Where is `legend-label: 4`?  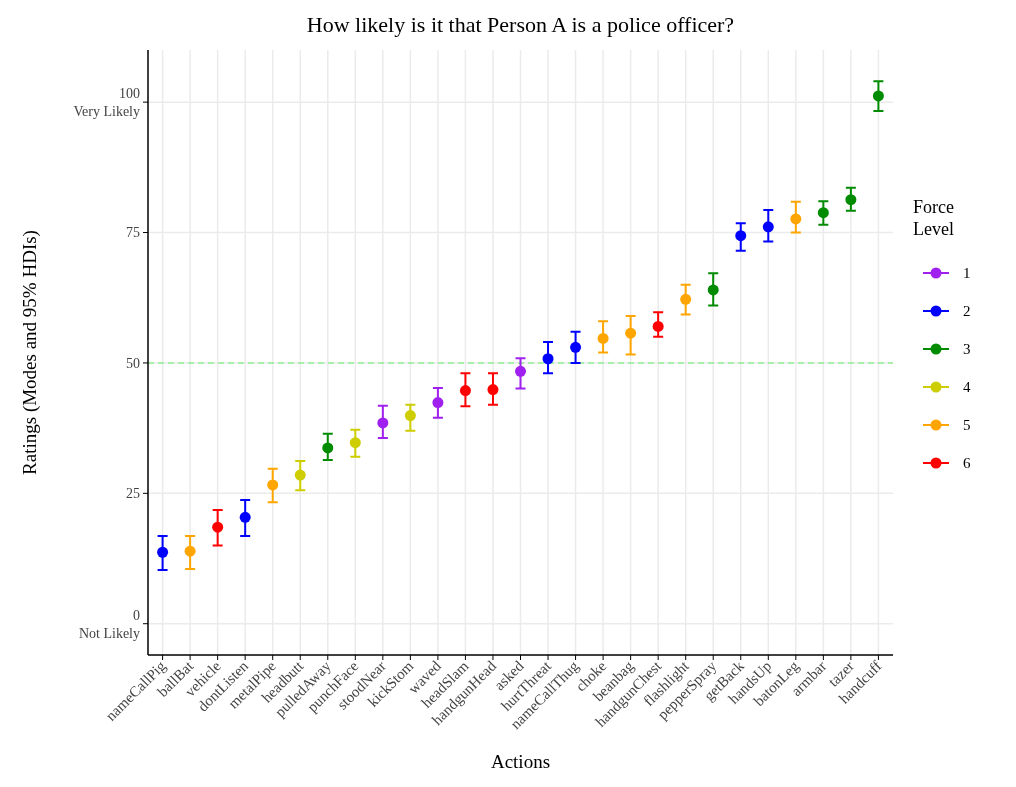
legend-label: 4 is located at coordinates (967, 387).